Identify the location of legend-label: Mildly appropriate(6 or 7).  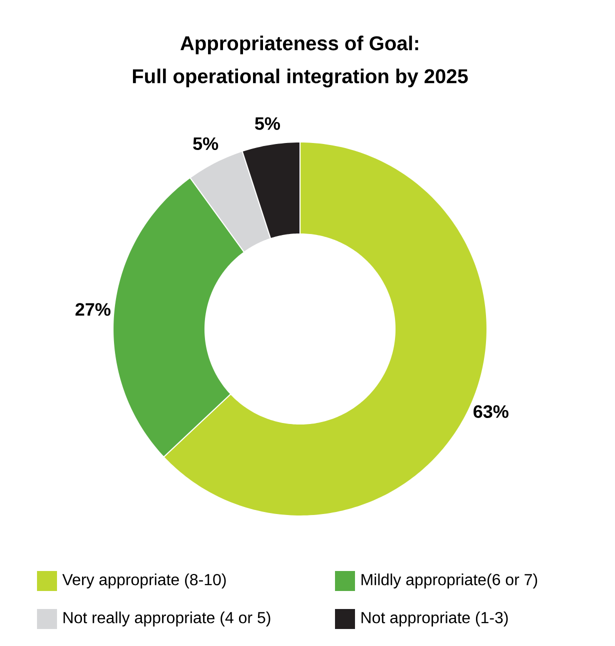
(450, 581).